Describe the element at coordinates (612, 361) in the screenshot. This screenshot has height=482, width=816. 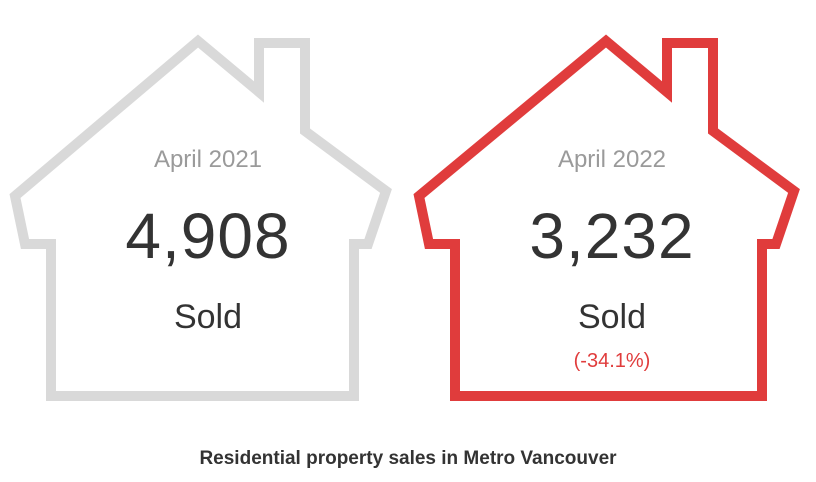
I see `percent-change-label: (-34.1%)` at that location.